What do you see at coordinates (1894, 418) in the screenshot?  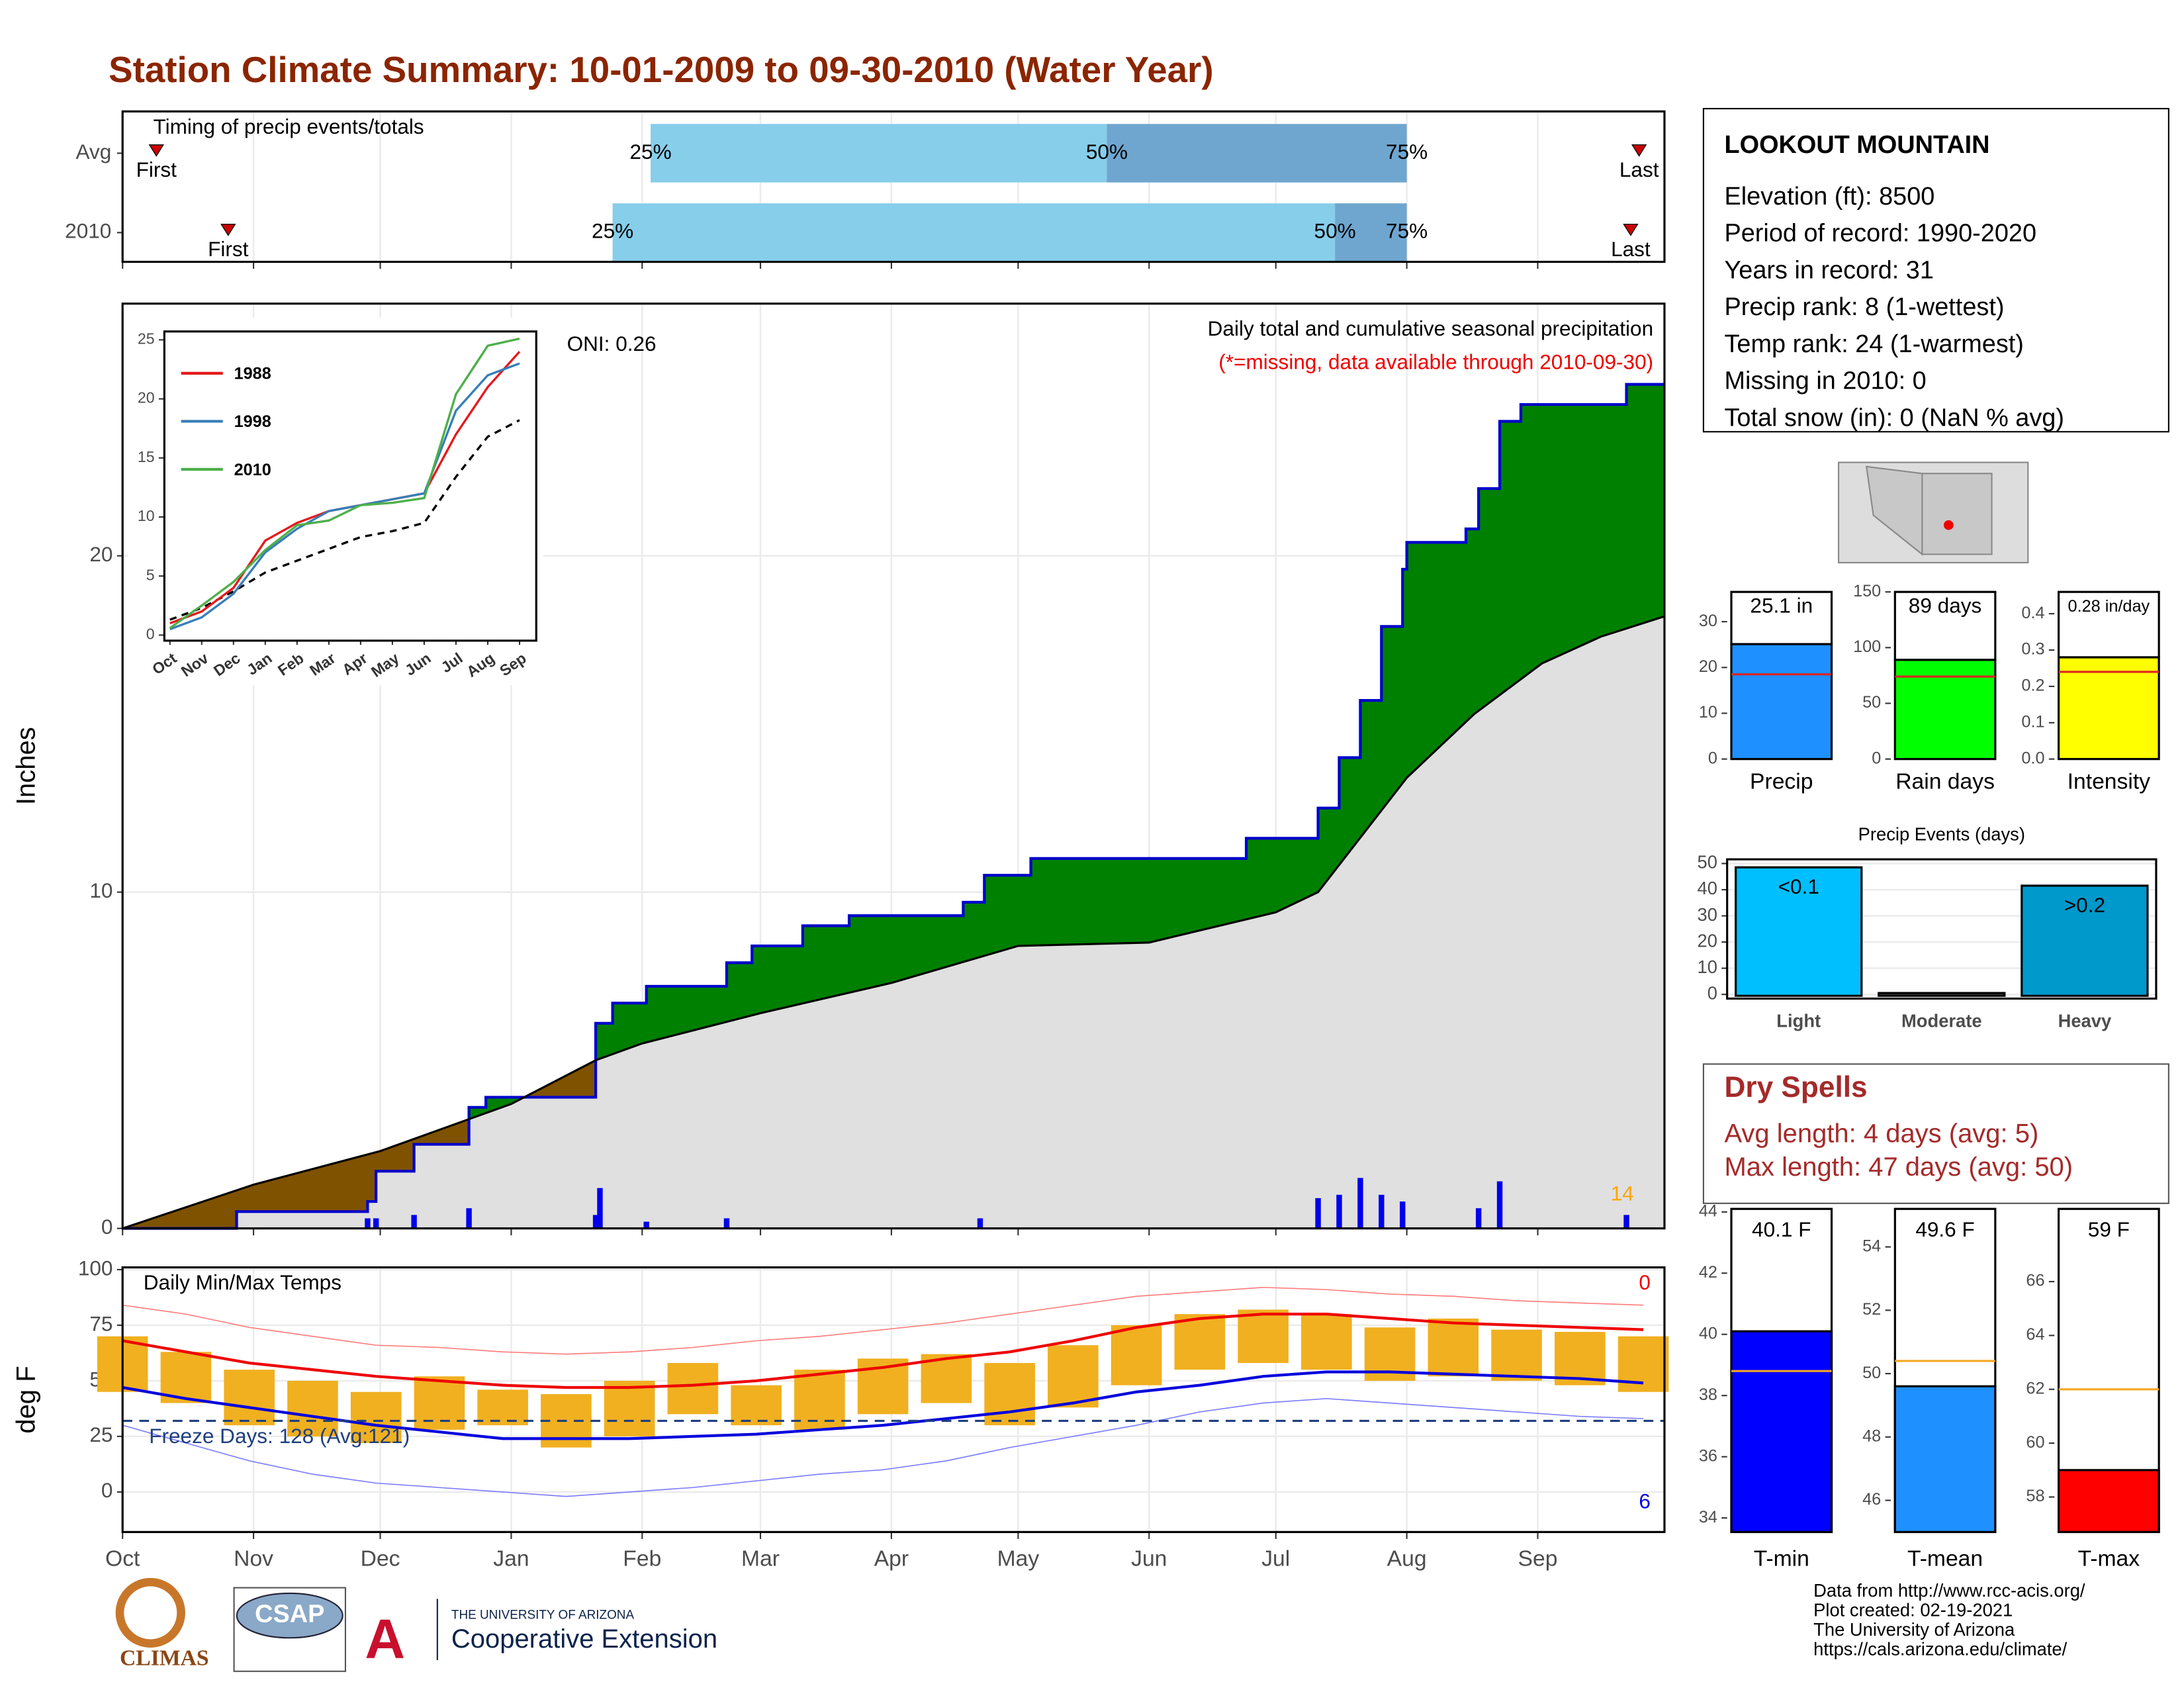 I see `station-line: Total snow (in): 0 (NaN % avg)` at bounding box center [1894, 418].